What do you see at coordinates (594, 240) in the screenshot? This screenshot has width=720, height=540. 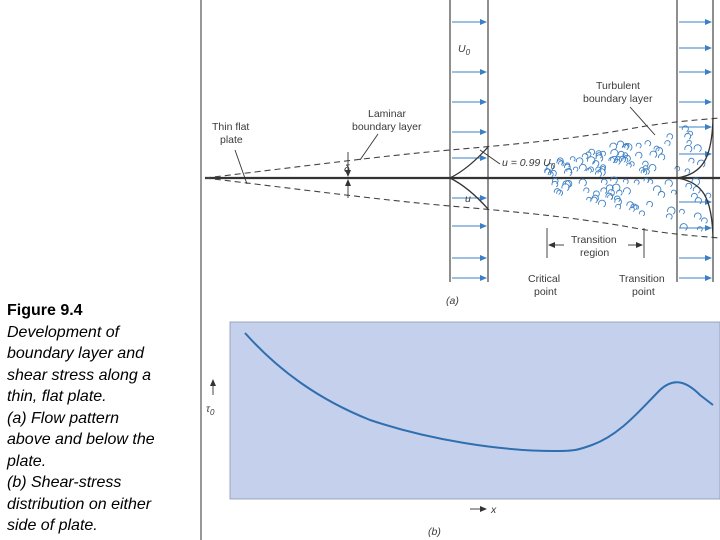 I see `transition-region-label-1: Transition` at bounding box center [594, 240].